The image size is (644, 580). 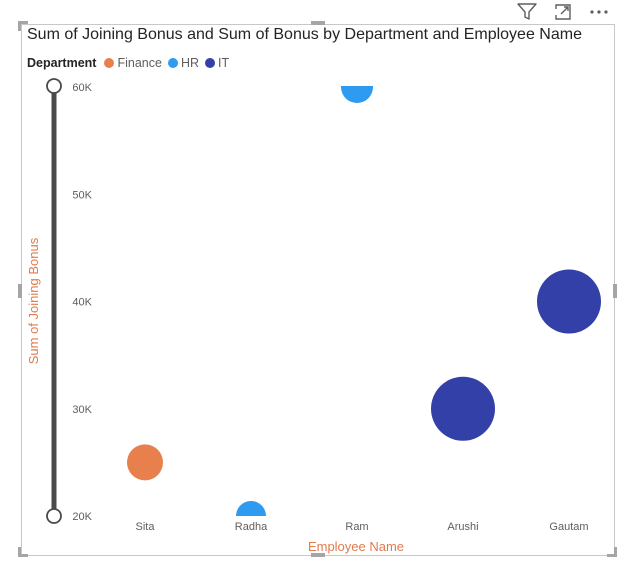 I want to click on legend-label-finance: Finance, so click(x=139, y=63).